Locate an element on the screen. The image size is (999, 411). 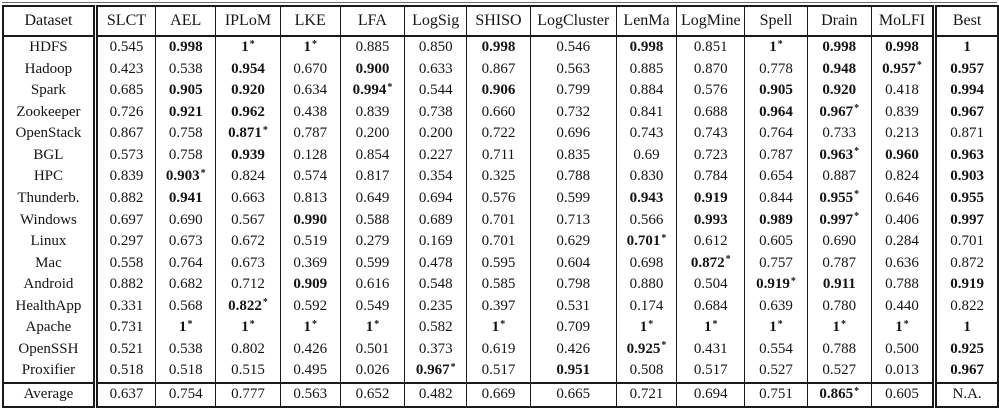
accuracy-cell: 0.788 is located at coordinates (573, 177).